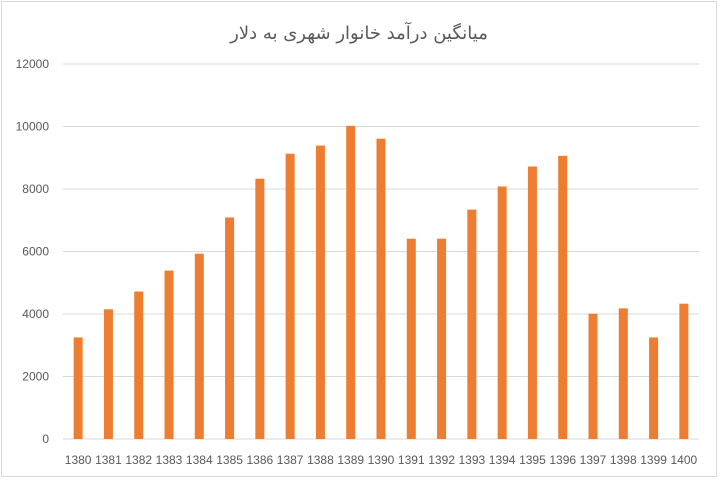 This screenshot has width=720, height=480. Describe the element at coordinates (562, 460) in the screenshot. I see `x-tick-label: 1396` at that location.